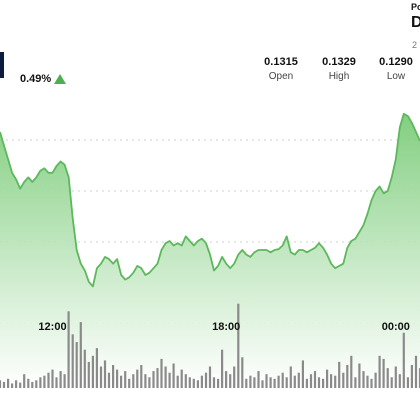 The image size is (420, 420). I want to click on high-label: High, so click(339, 76).